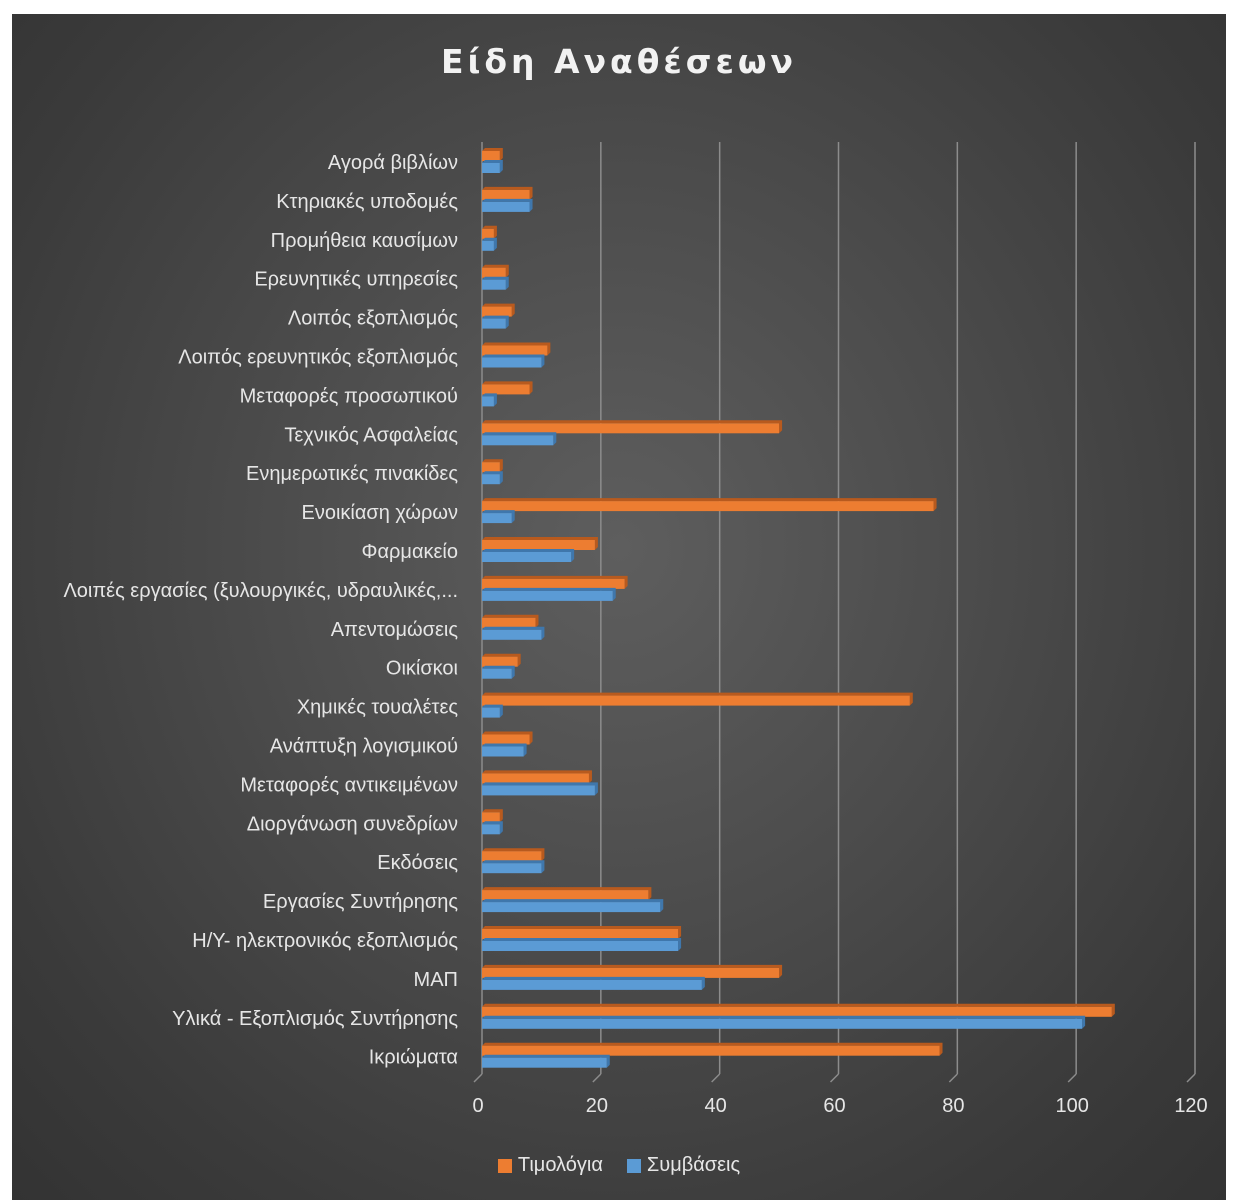 The width and height of the screenshot is (1238, 1200). Describe the element at coordinates (633, 1165) in the screenshot. I see `legend-swatch-contracts` at that location.